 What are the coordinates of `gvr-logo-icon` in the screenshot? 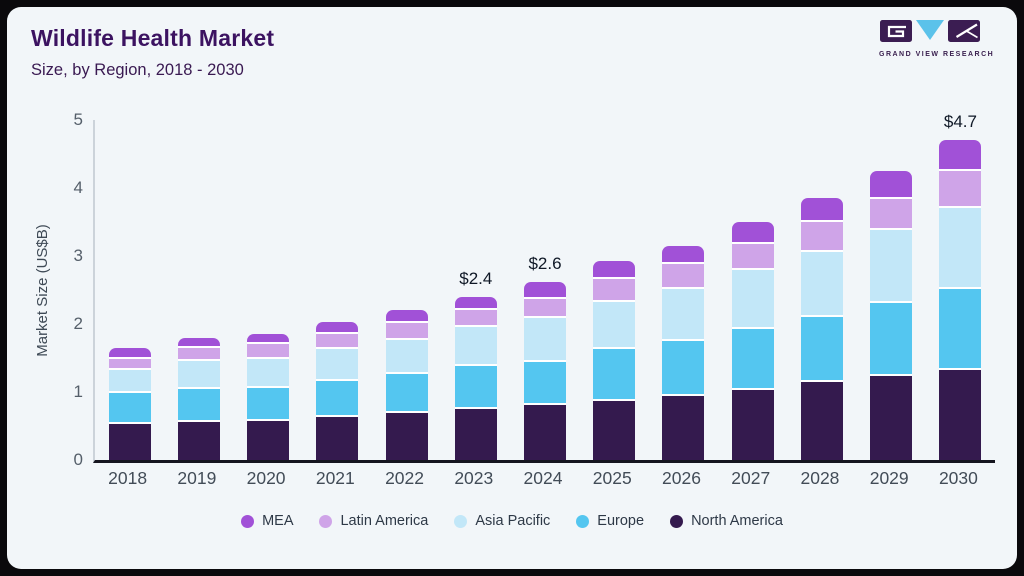 It's located at (930, 31).